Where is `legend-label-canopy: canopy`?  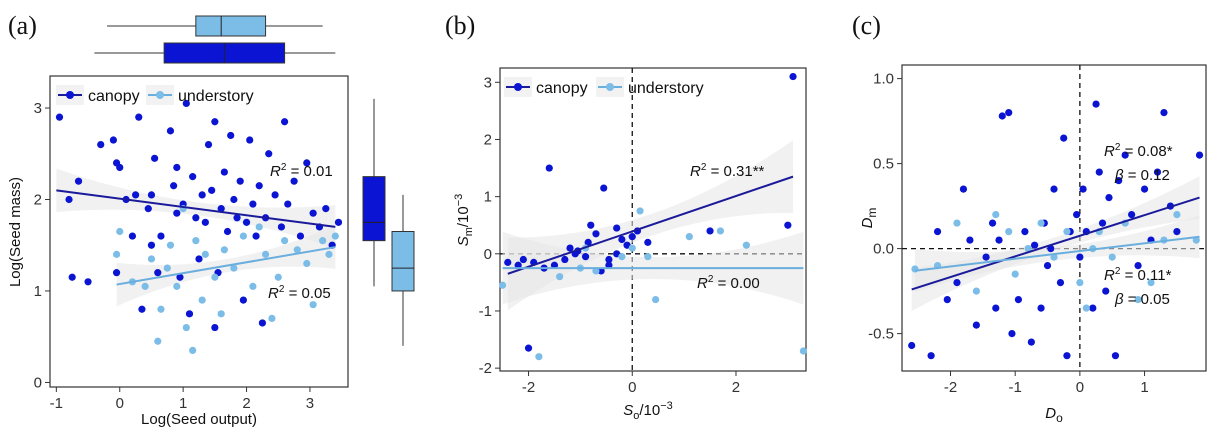 legend-label-canopy: canopy is located at coordinates (562, 88).